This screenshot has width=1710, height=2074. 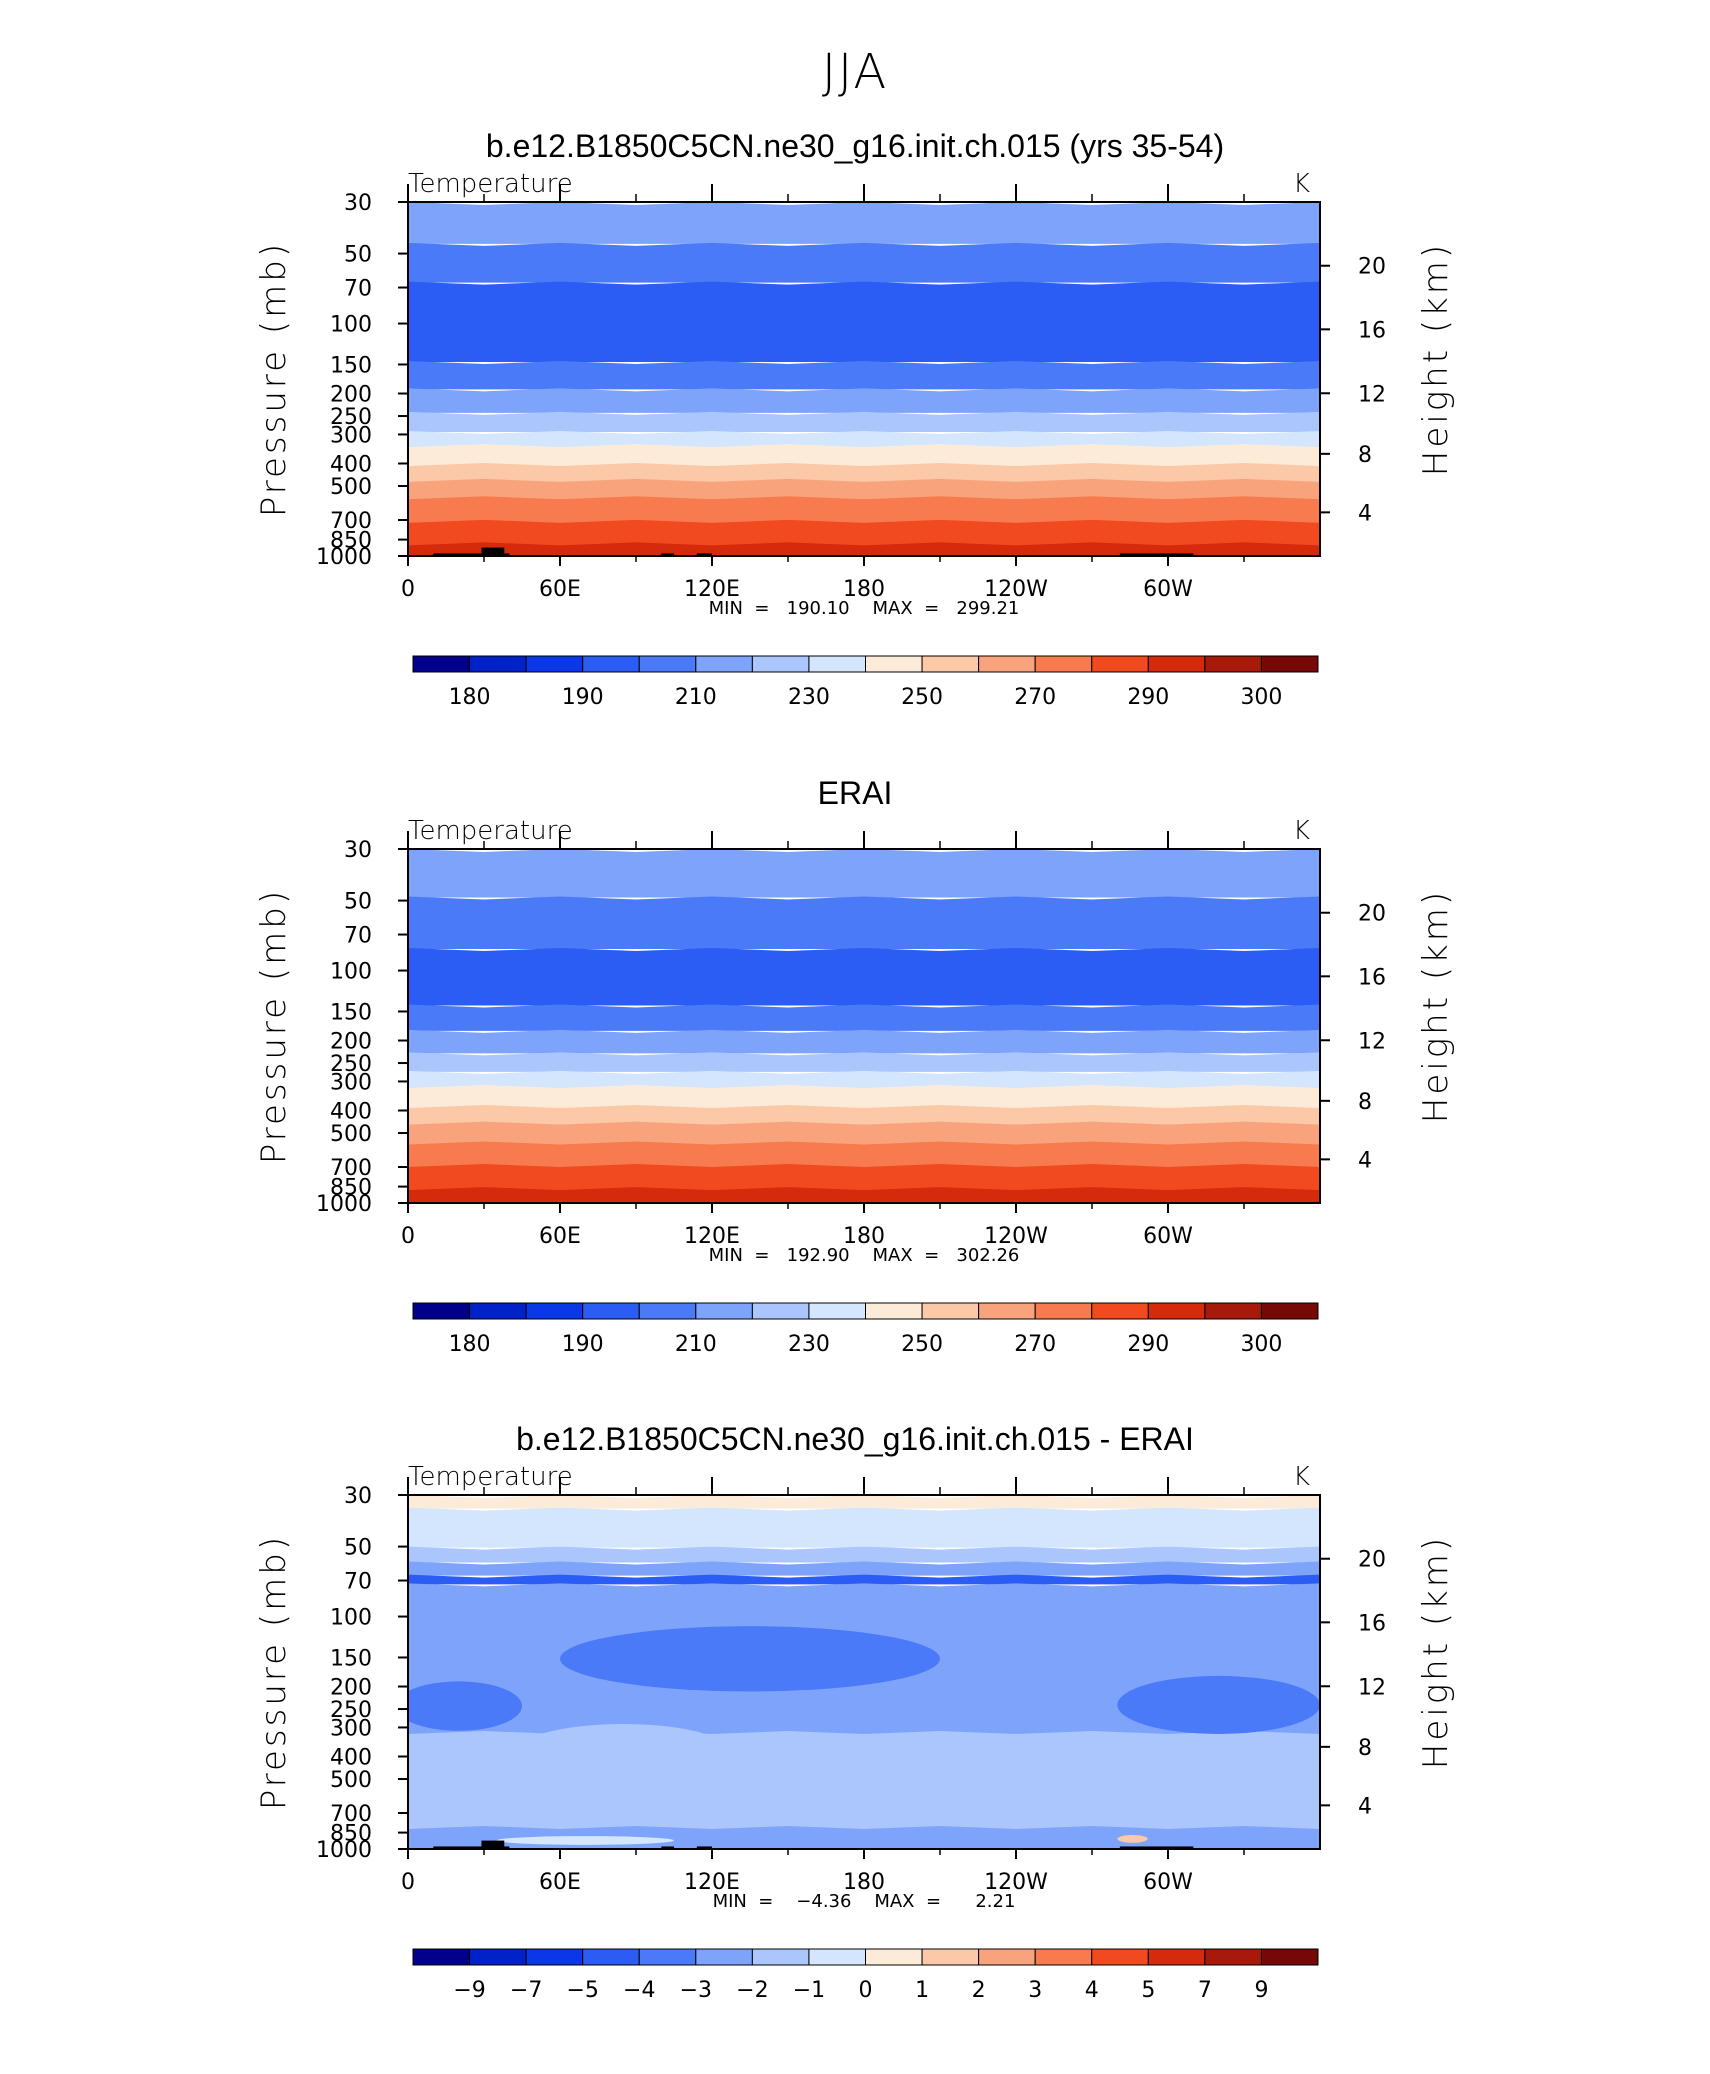 What do you see at coordinates (274, 1026) in the screenshot?
I see `y-axis-label: Pressure (mb)` at bounding box center [274, 1026].